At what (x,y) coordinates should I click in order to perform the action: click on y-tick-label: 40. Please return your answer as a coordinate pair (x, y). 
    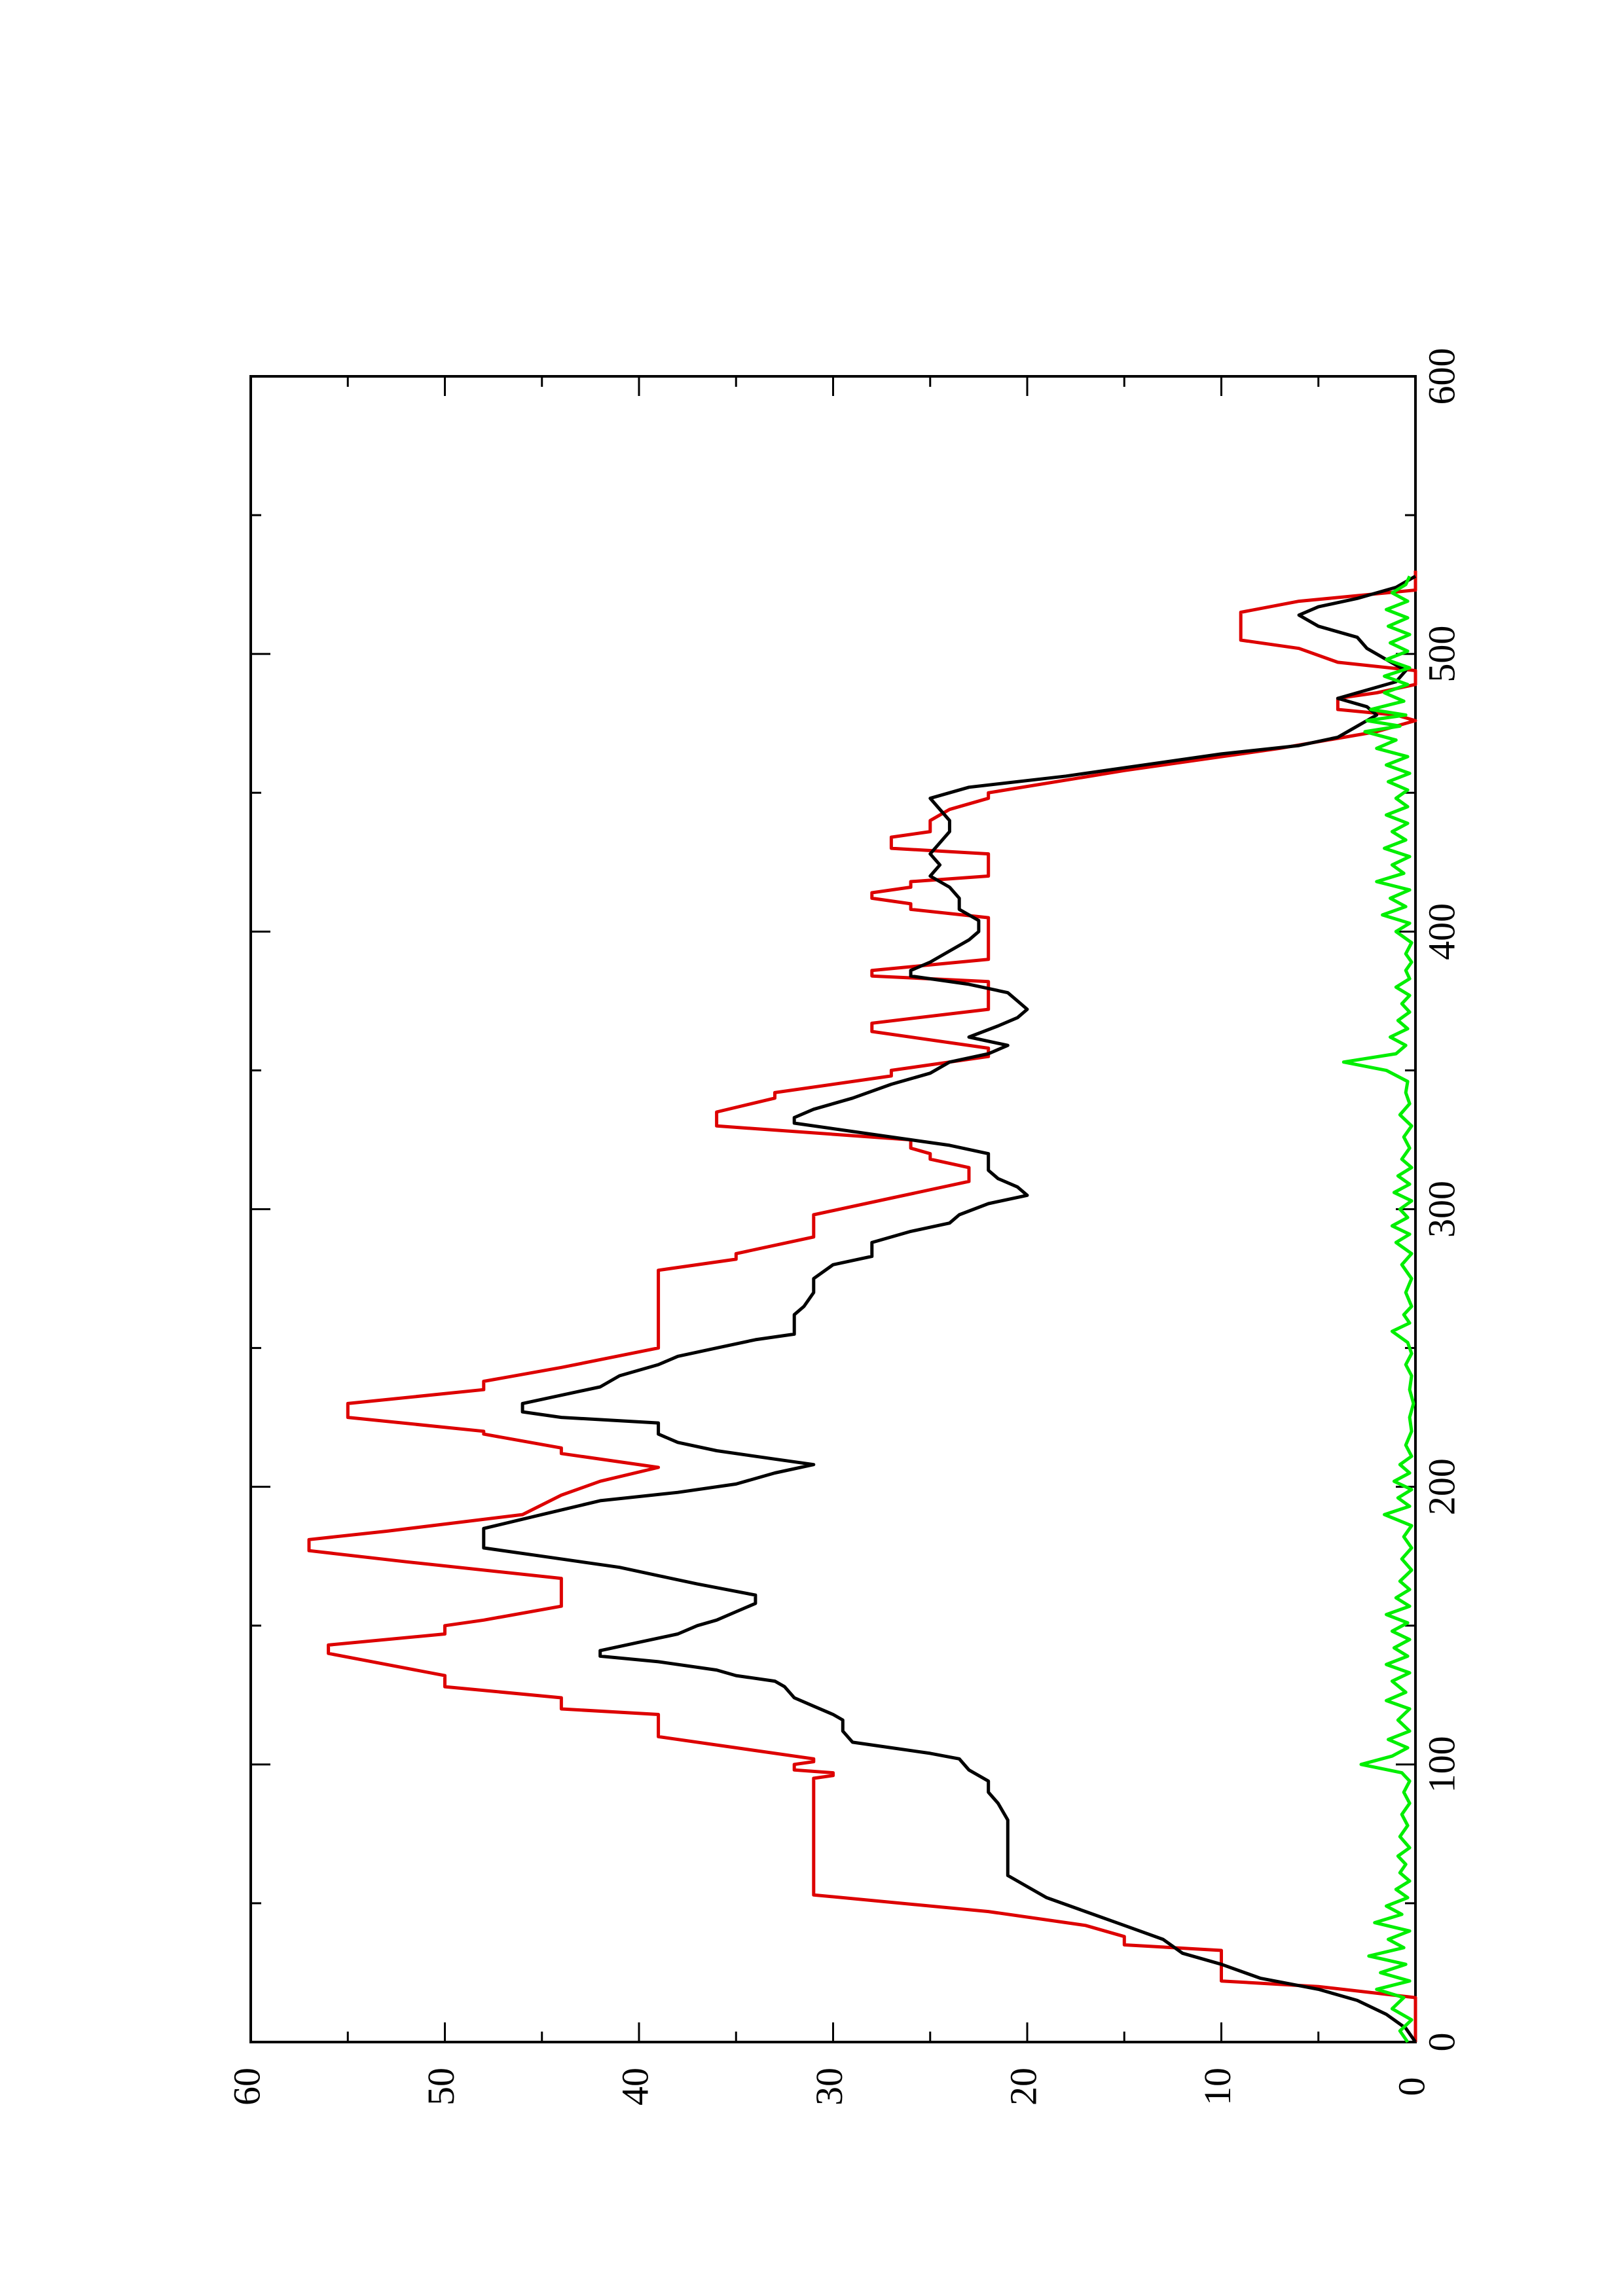
    Looking at the image, I should click on (634, 2087).